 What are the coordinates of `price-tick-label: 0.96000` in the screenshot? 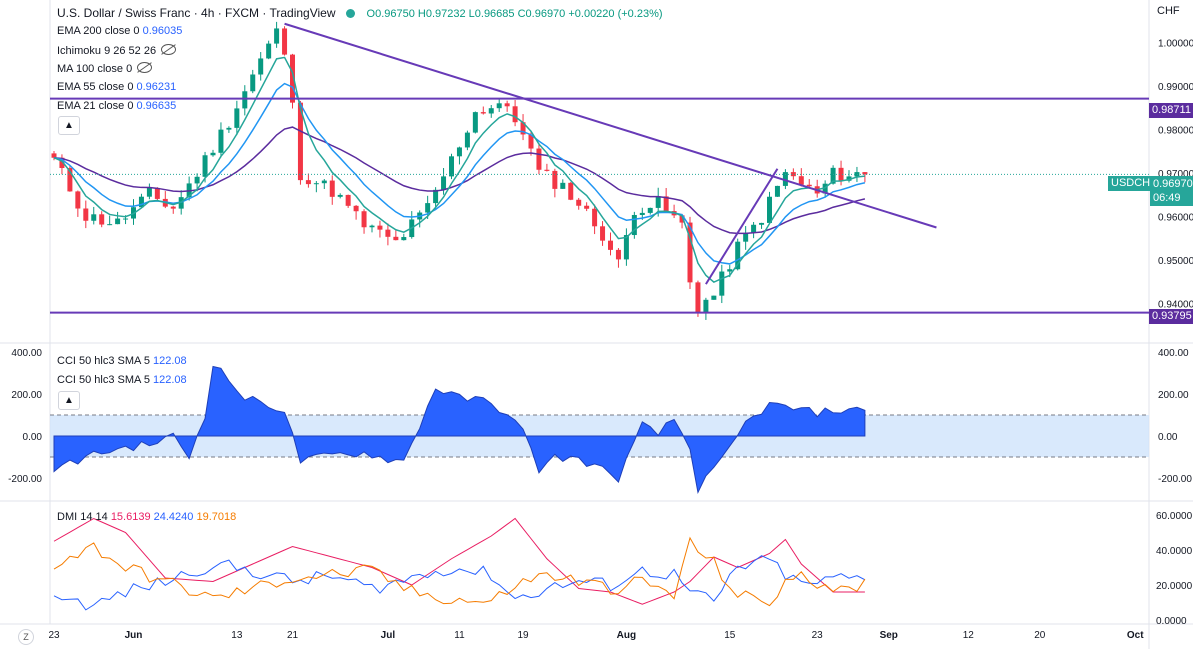 It's located at (1175, 218).